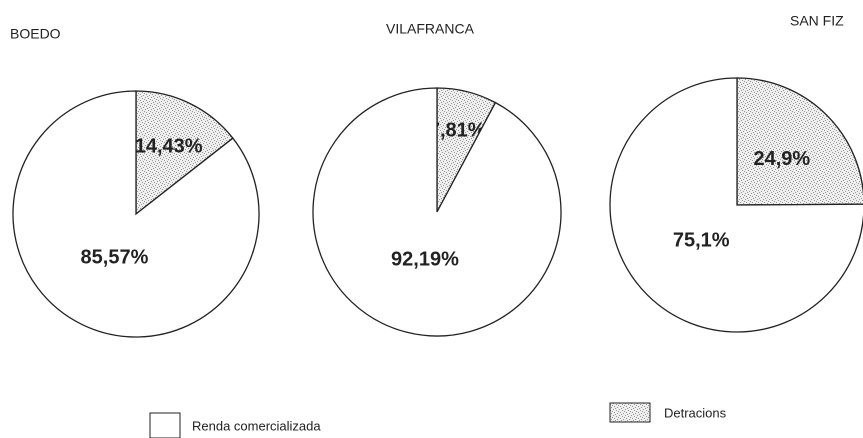 The image size is (863, 438). What do you see at coordinates (457, 130) in the screenshot?
I see `value-label: 7,81%` at bounding box center [457, 130].